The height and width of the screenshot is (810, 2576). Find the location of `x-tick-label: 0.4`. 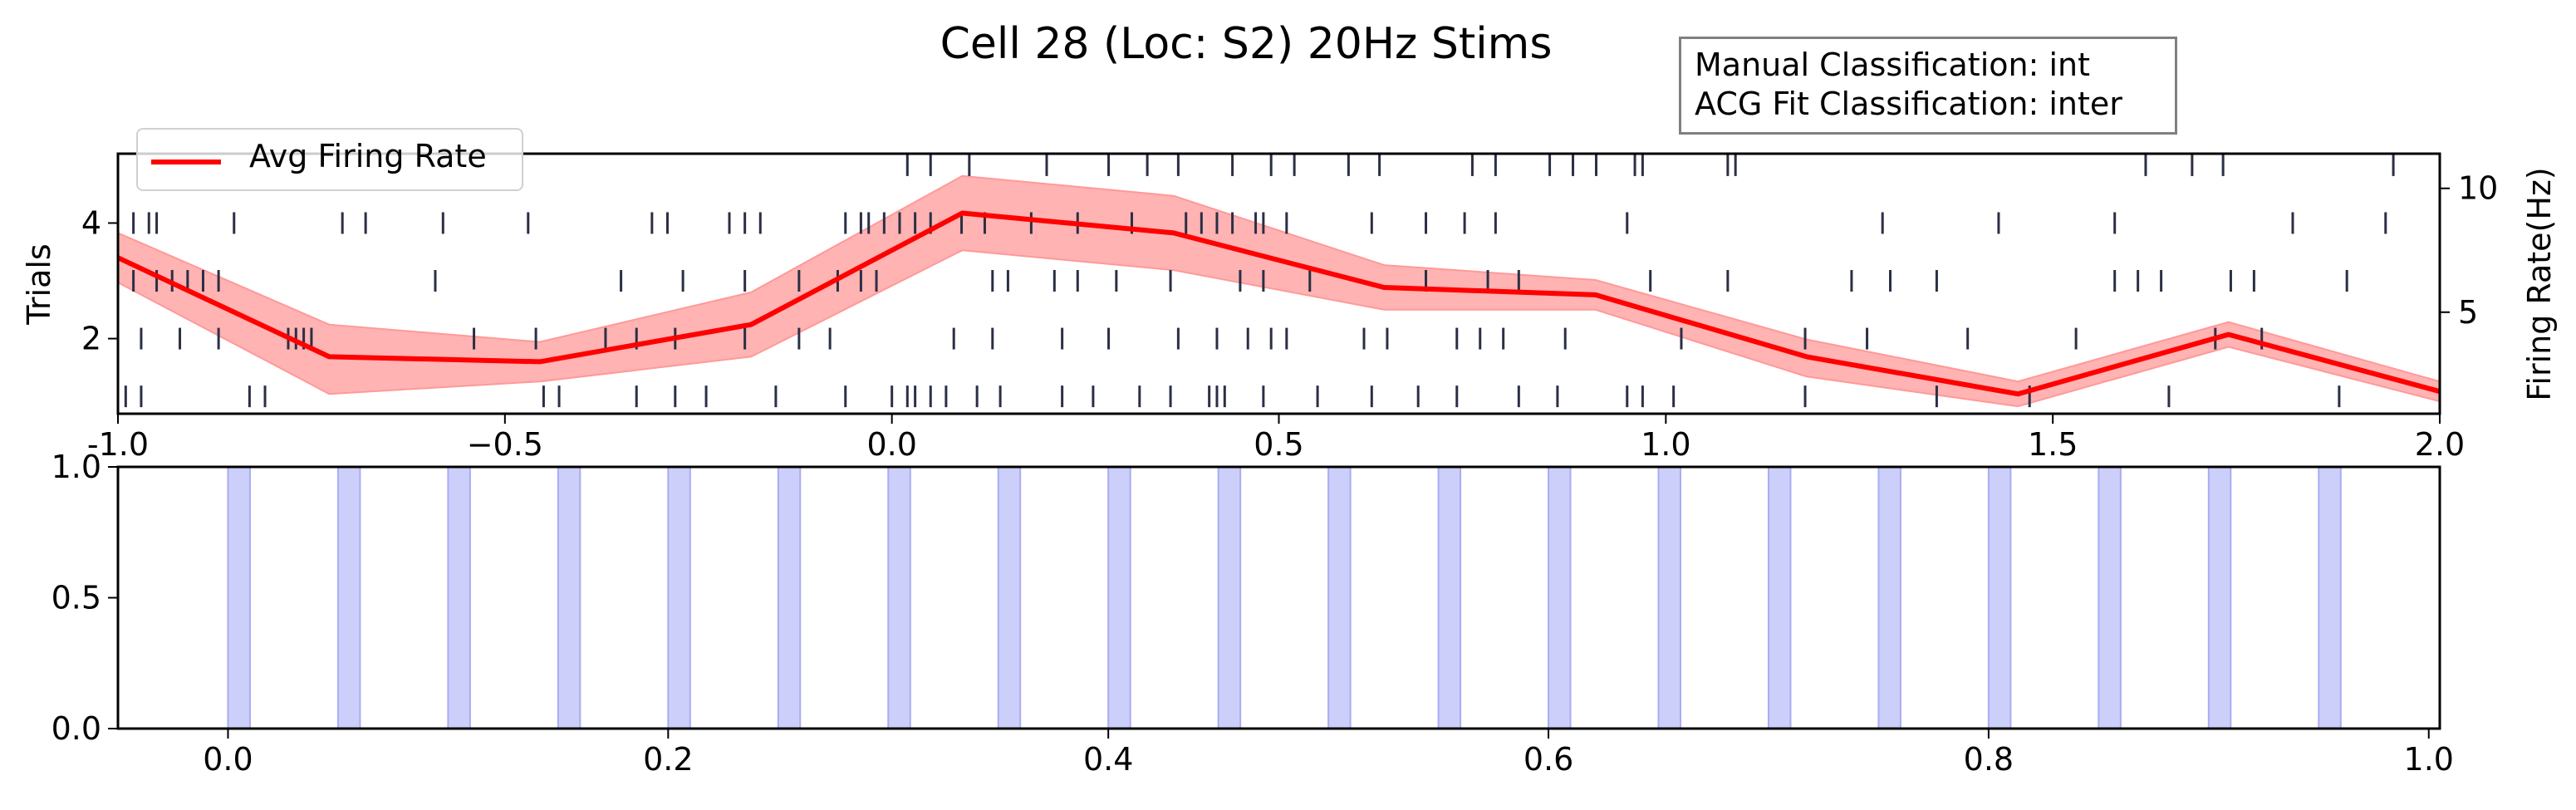

x-tick-label: 0.4 is located at coordinates (1108, 759).